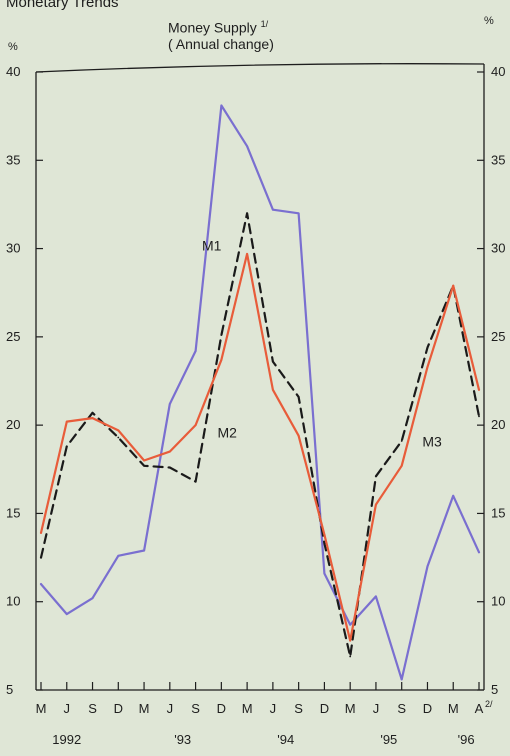 This screenshot has width=510, height=756. Describe the element at coordinates (489, 704) in the screenshot. I see `x-tick-footnote: 2/` at that location.